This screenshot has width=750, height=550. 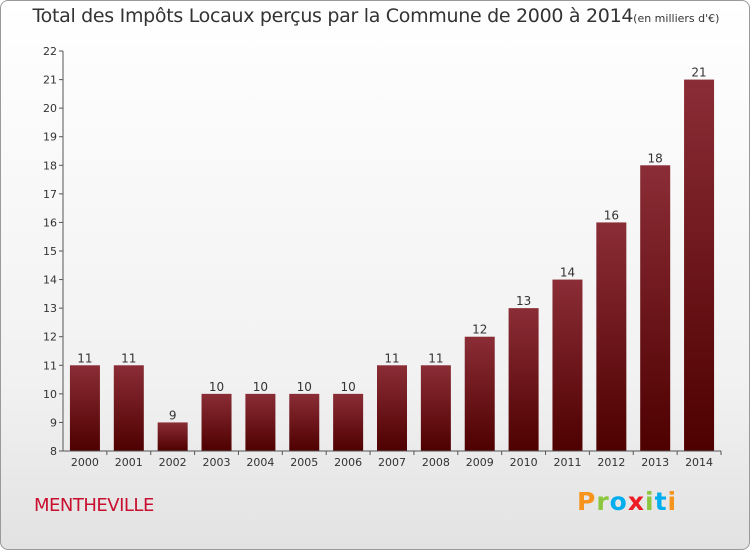 I want to click on bar-2006, so click(x=348, y=422).